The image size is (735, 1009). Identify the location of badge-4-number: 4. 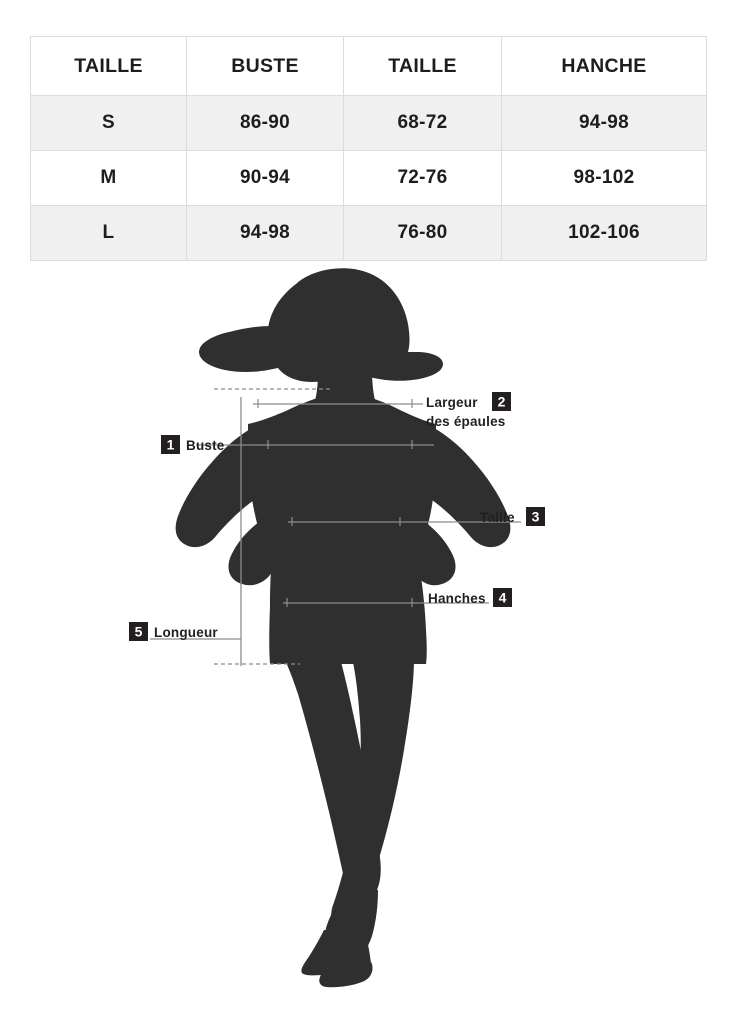
(503, 598).